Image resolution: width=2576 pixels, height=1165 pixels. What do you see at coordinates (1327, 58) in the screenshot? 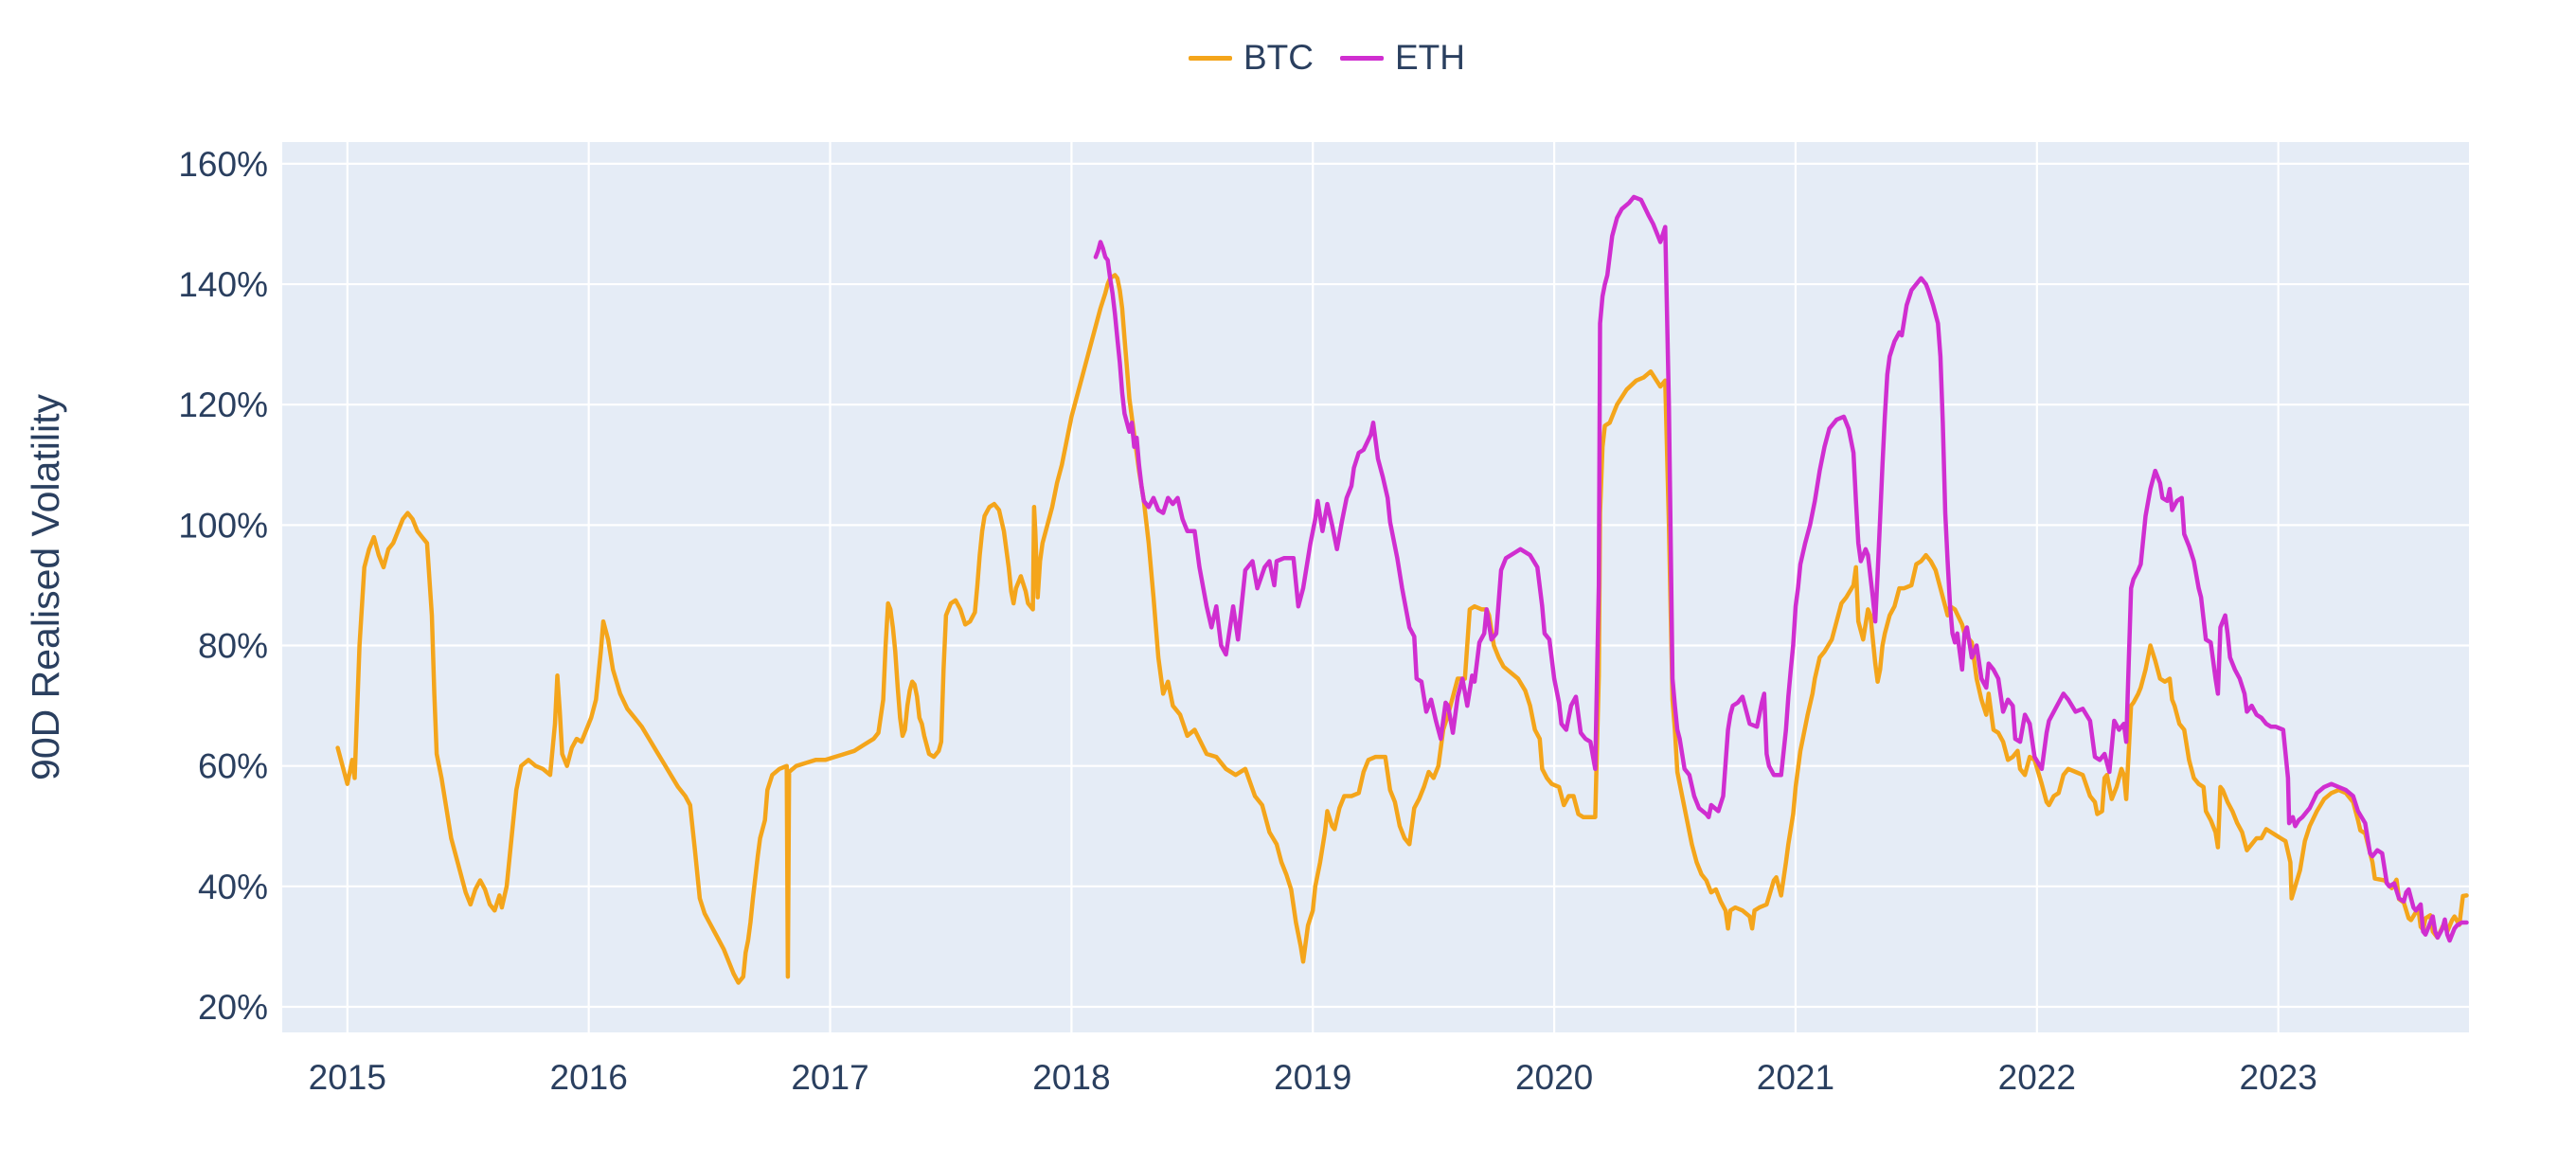
I see `legend: BTC ETH` at bounding box center [1327, 58].